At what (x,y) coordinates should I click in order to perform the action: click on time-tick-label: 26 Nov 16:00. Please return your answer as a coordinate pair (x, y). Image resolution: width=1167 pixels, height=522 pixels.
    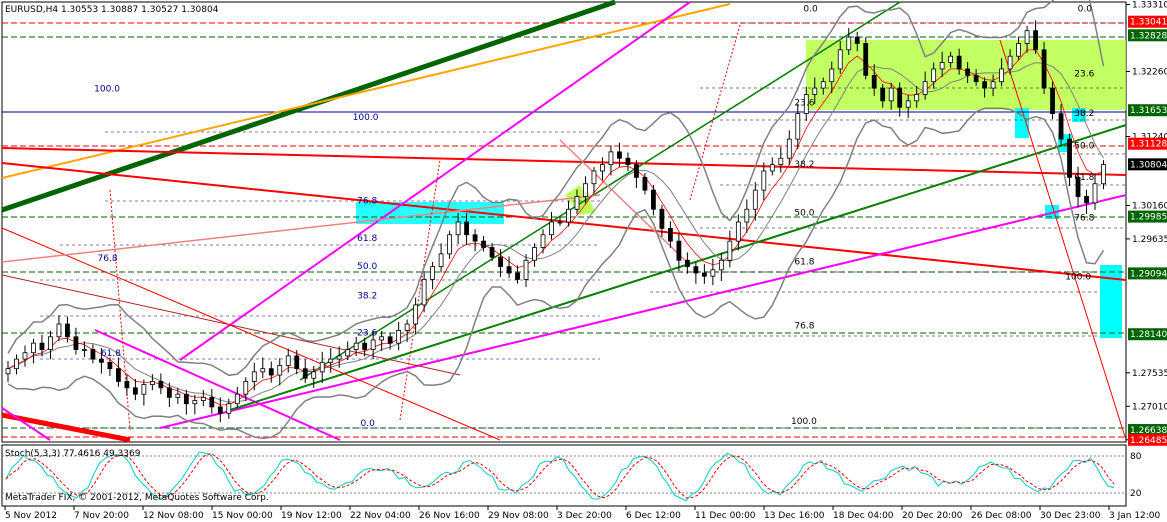
    Looking at the image, I should click on (449, 516).